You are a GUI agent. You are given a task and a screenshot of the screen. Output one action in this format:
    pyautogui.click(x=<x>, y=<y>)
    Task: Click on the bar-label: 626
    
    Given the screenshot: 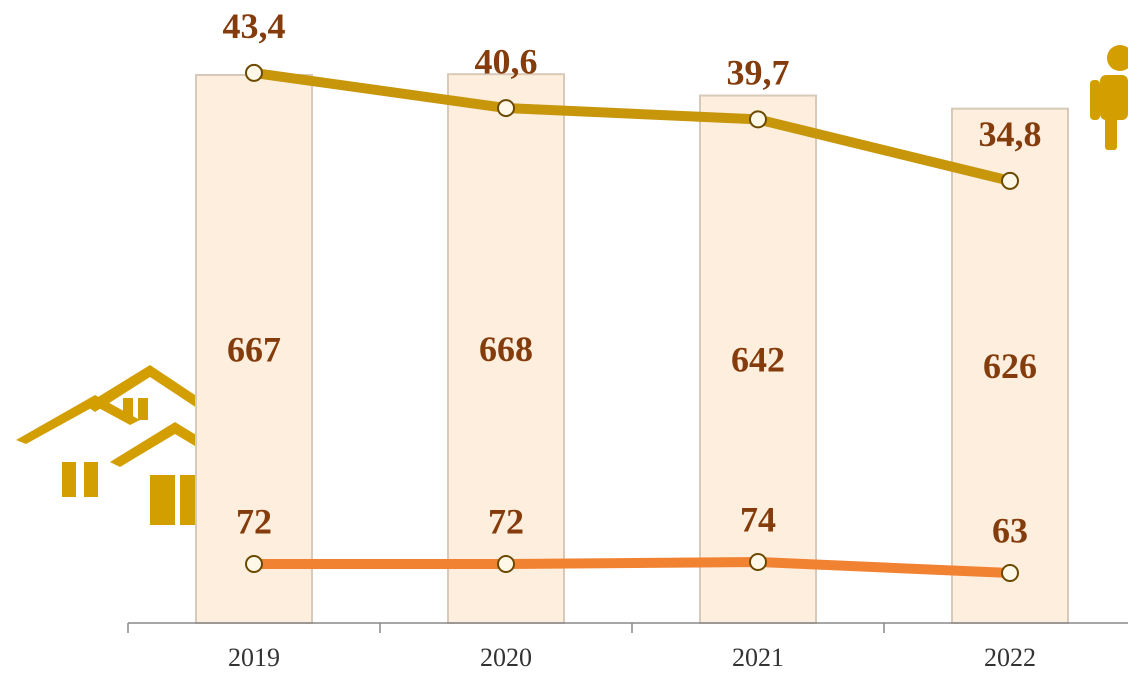 What is the action you would take?
    pyautogui.click(x=1010, y=366)
    